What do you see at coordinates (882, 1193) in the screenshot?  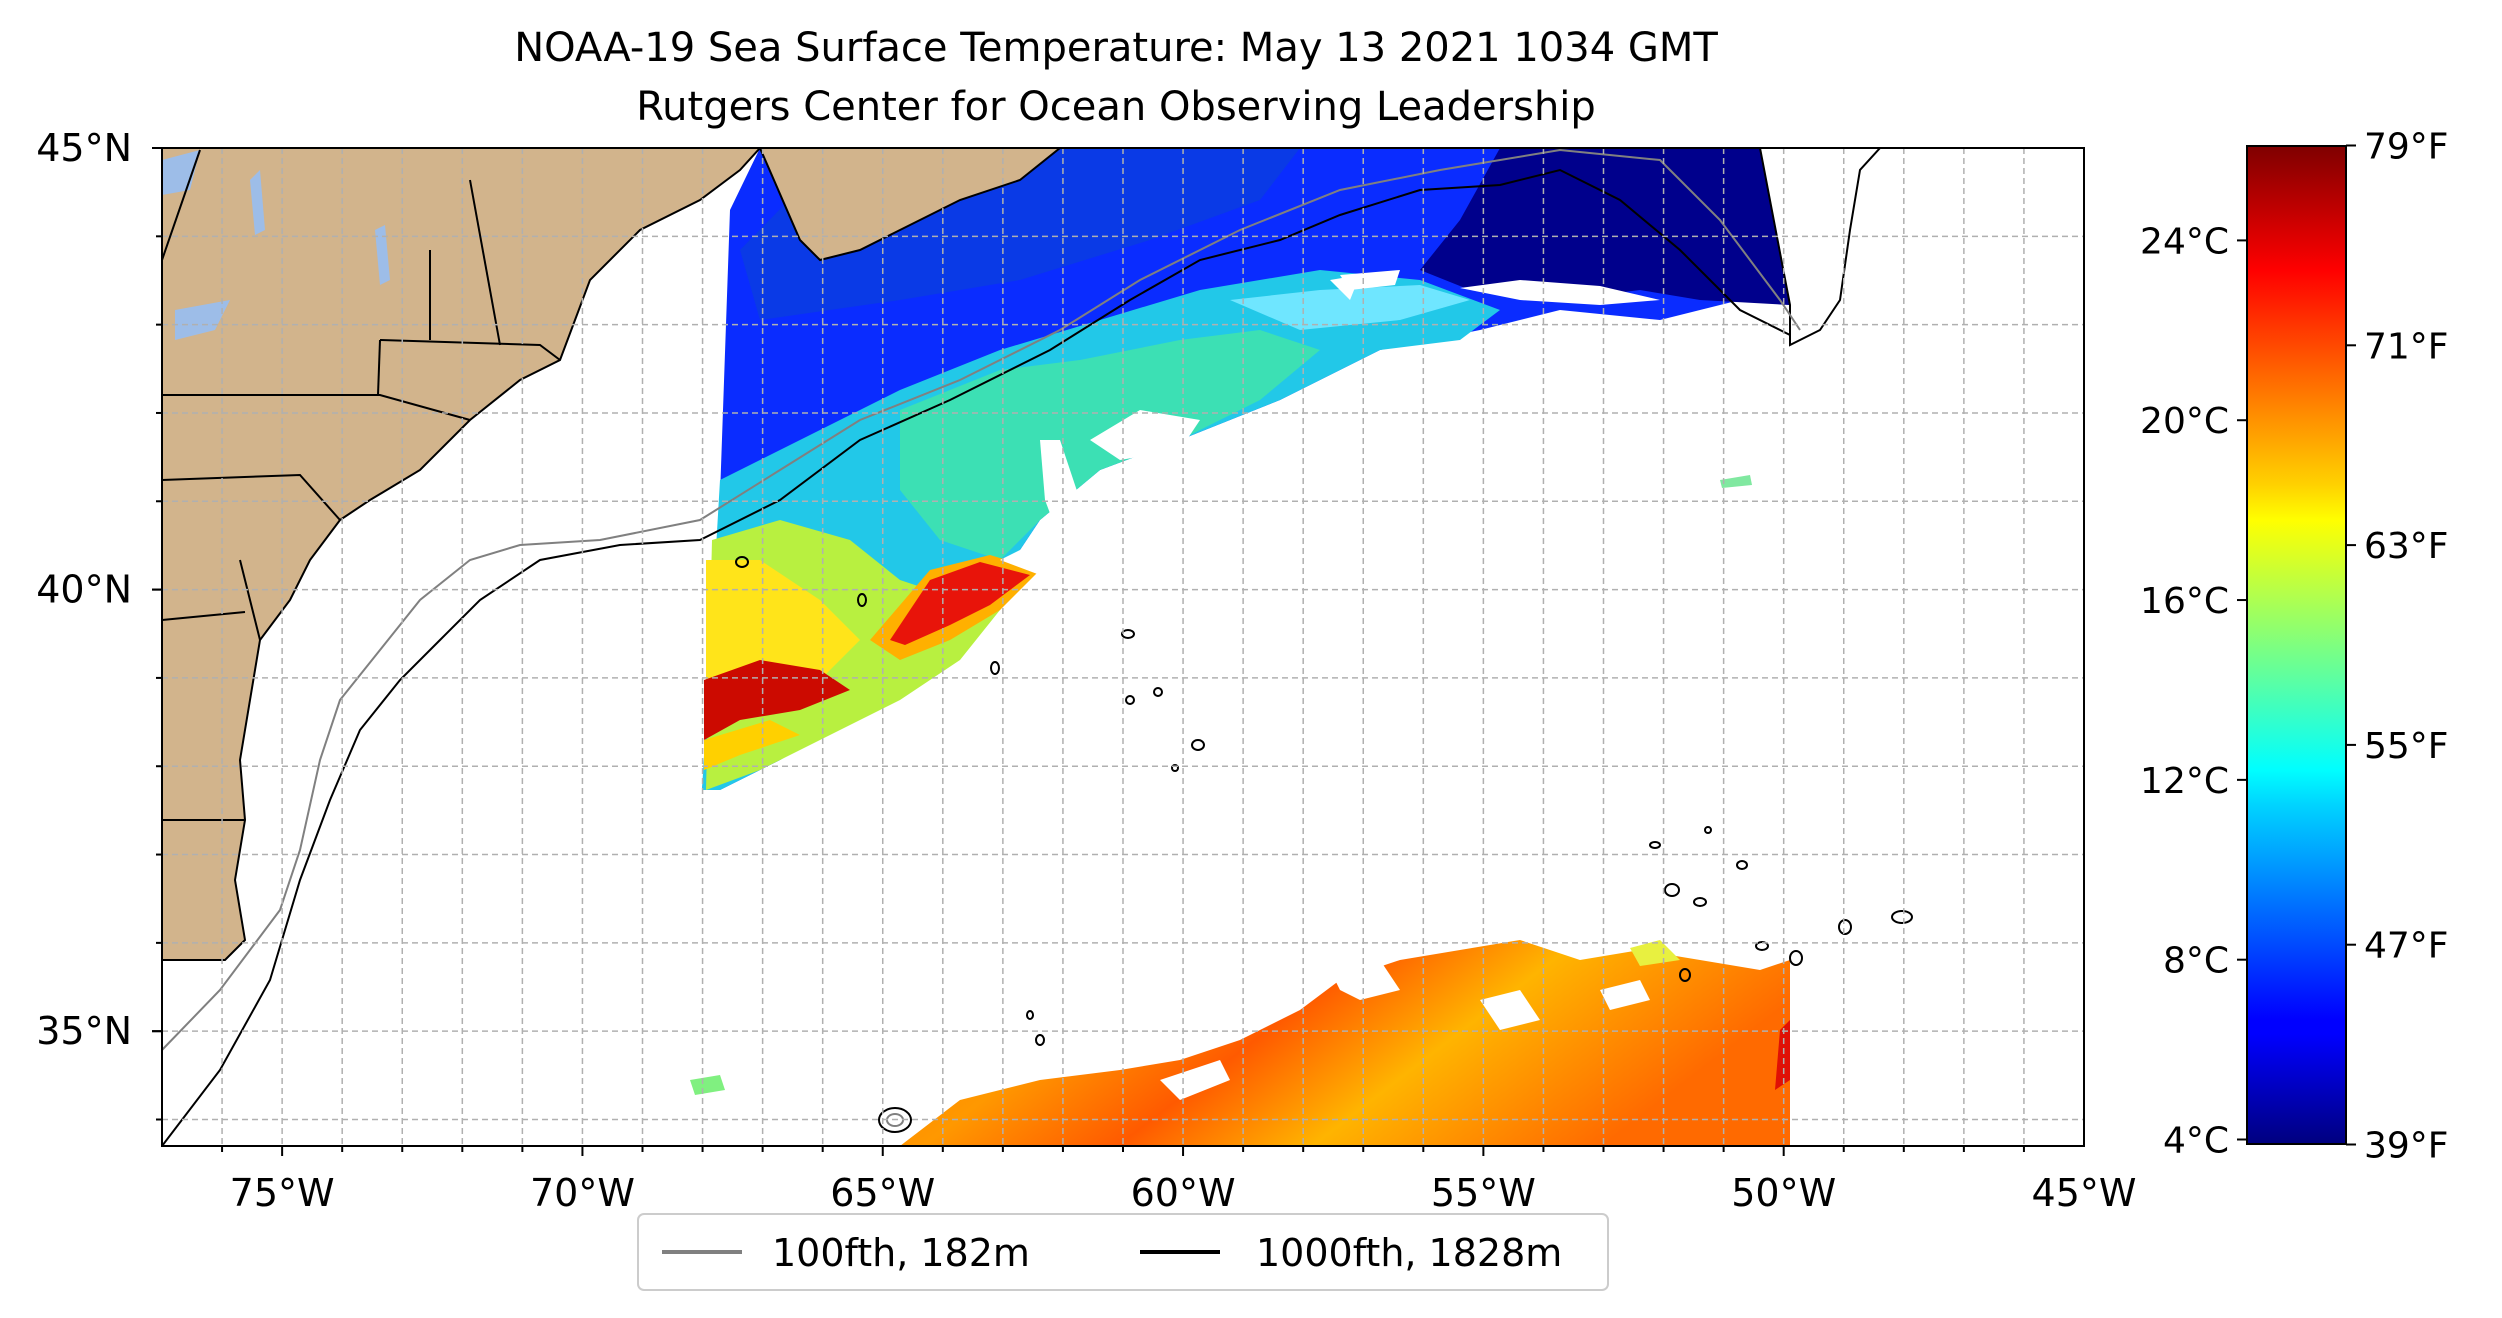 I see `x-tick-label: 65°W` at bounding box center [882, 1193].